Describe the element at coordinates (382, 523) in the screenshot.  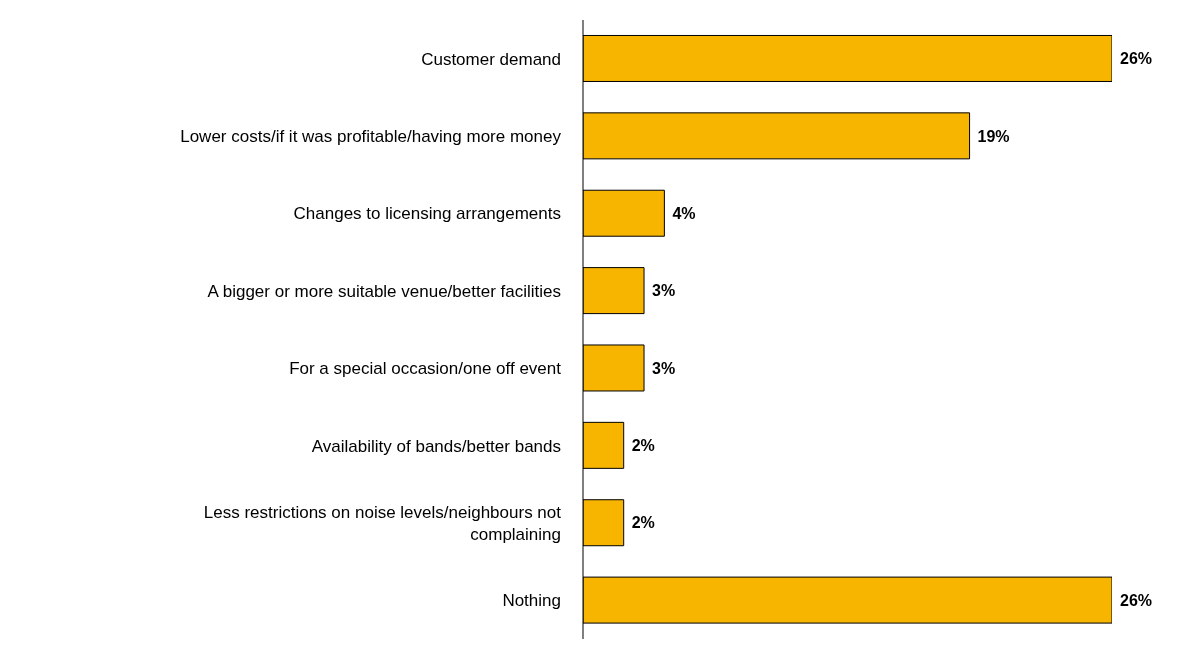
I see `y-tick-label: Less restrictions on noise levels/neighbours not complaining` at that location.